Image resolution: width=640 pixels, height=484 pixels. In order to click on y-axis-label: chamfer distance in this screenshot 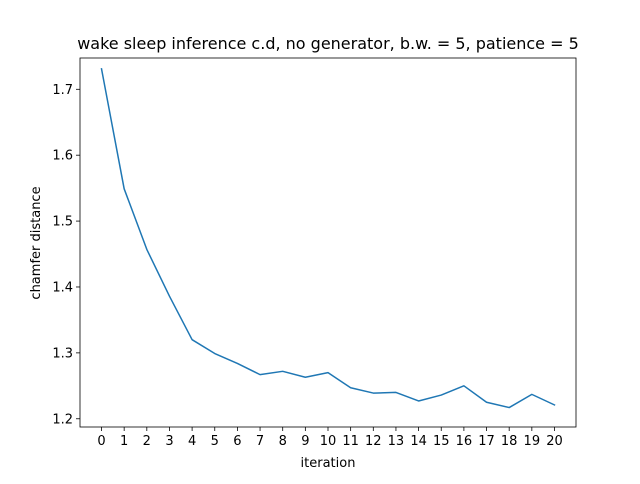, I will do `click(36, 242)`.